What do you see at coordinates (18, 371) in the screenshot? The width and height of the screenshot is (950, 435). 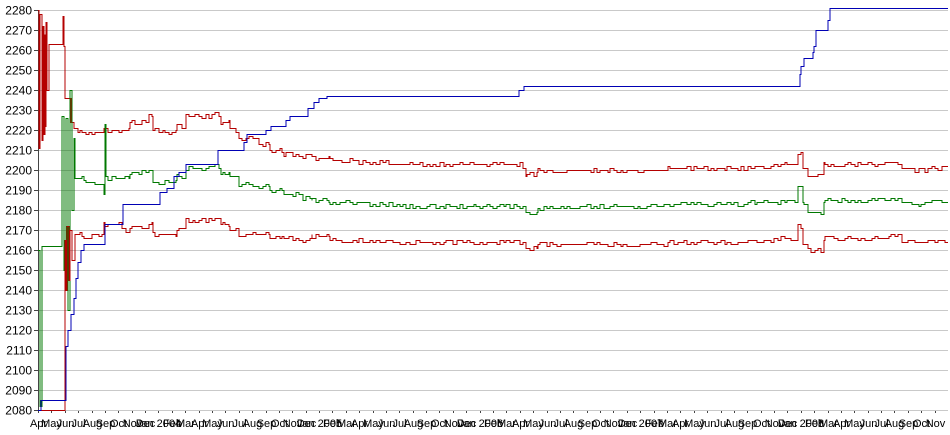 I see `svg-text: 2100` at bounding box center [18, 371].